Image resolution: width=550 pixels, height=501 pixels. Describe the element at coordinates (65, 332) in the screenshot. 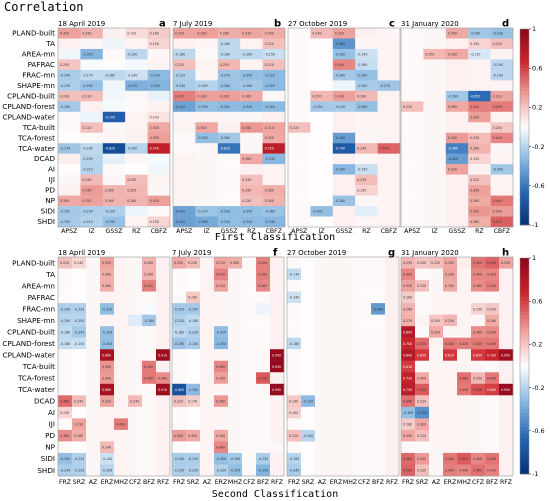

I see `cell-value: -0.180` at that location.